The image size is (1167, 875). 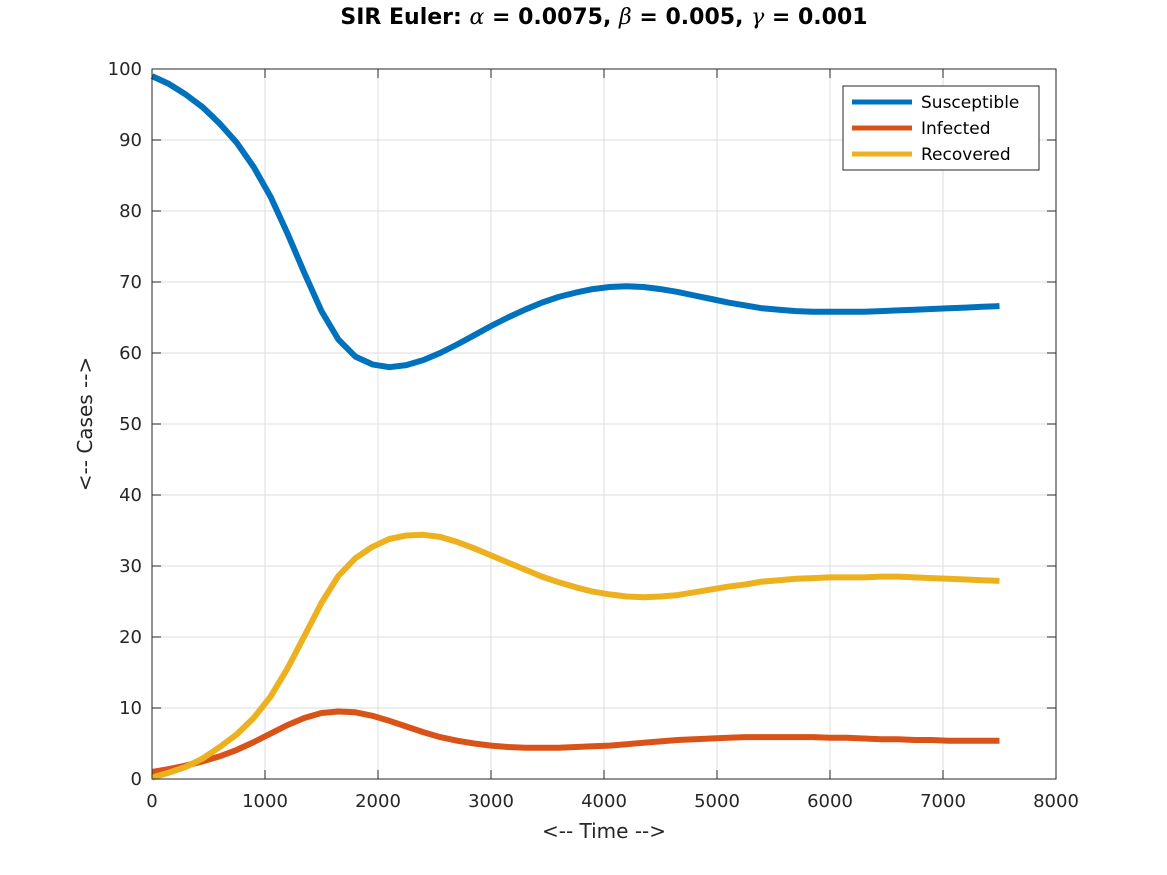 What do you see at coordinates (130, 424) in the screenshot?
I see `y-tick-label: 50` at bounding box center [130, 424].